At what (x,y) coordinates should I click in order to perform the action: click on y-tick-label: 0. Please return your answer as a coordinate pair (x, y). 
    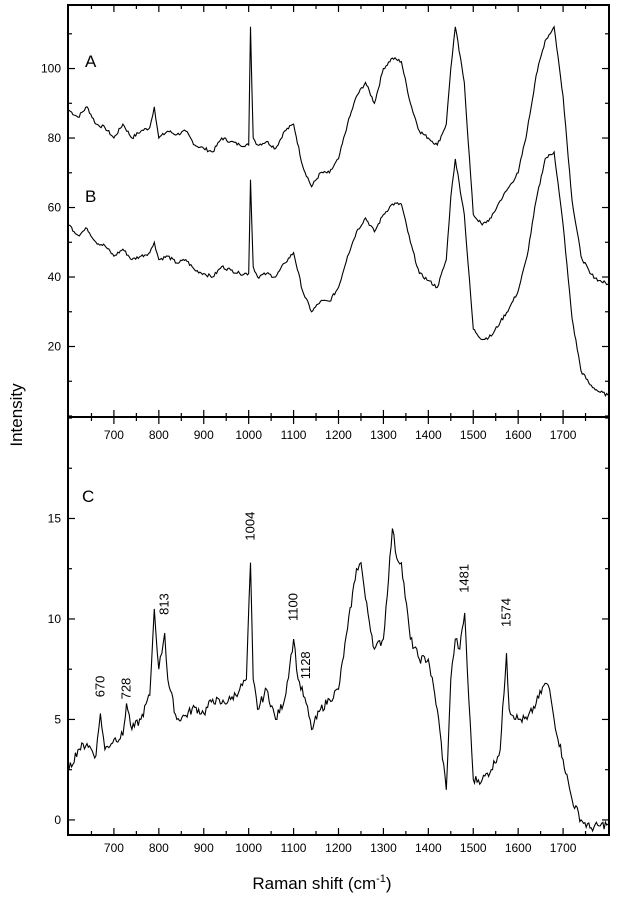
    Looking at the image, I should click on (57, 820).